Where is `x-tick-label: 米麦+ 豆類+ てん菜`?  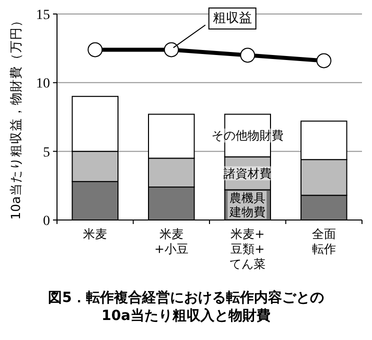
x-tick-label: 米麦+ 豆類+ てん菜 is located at coordinates (248, 249).